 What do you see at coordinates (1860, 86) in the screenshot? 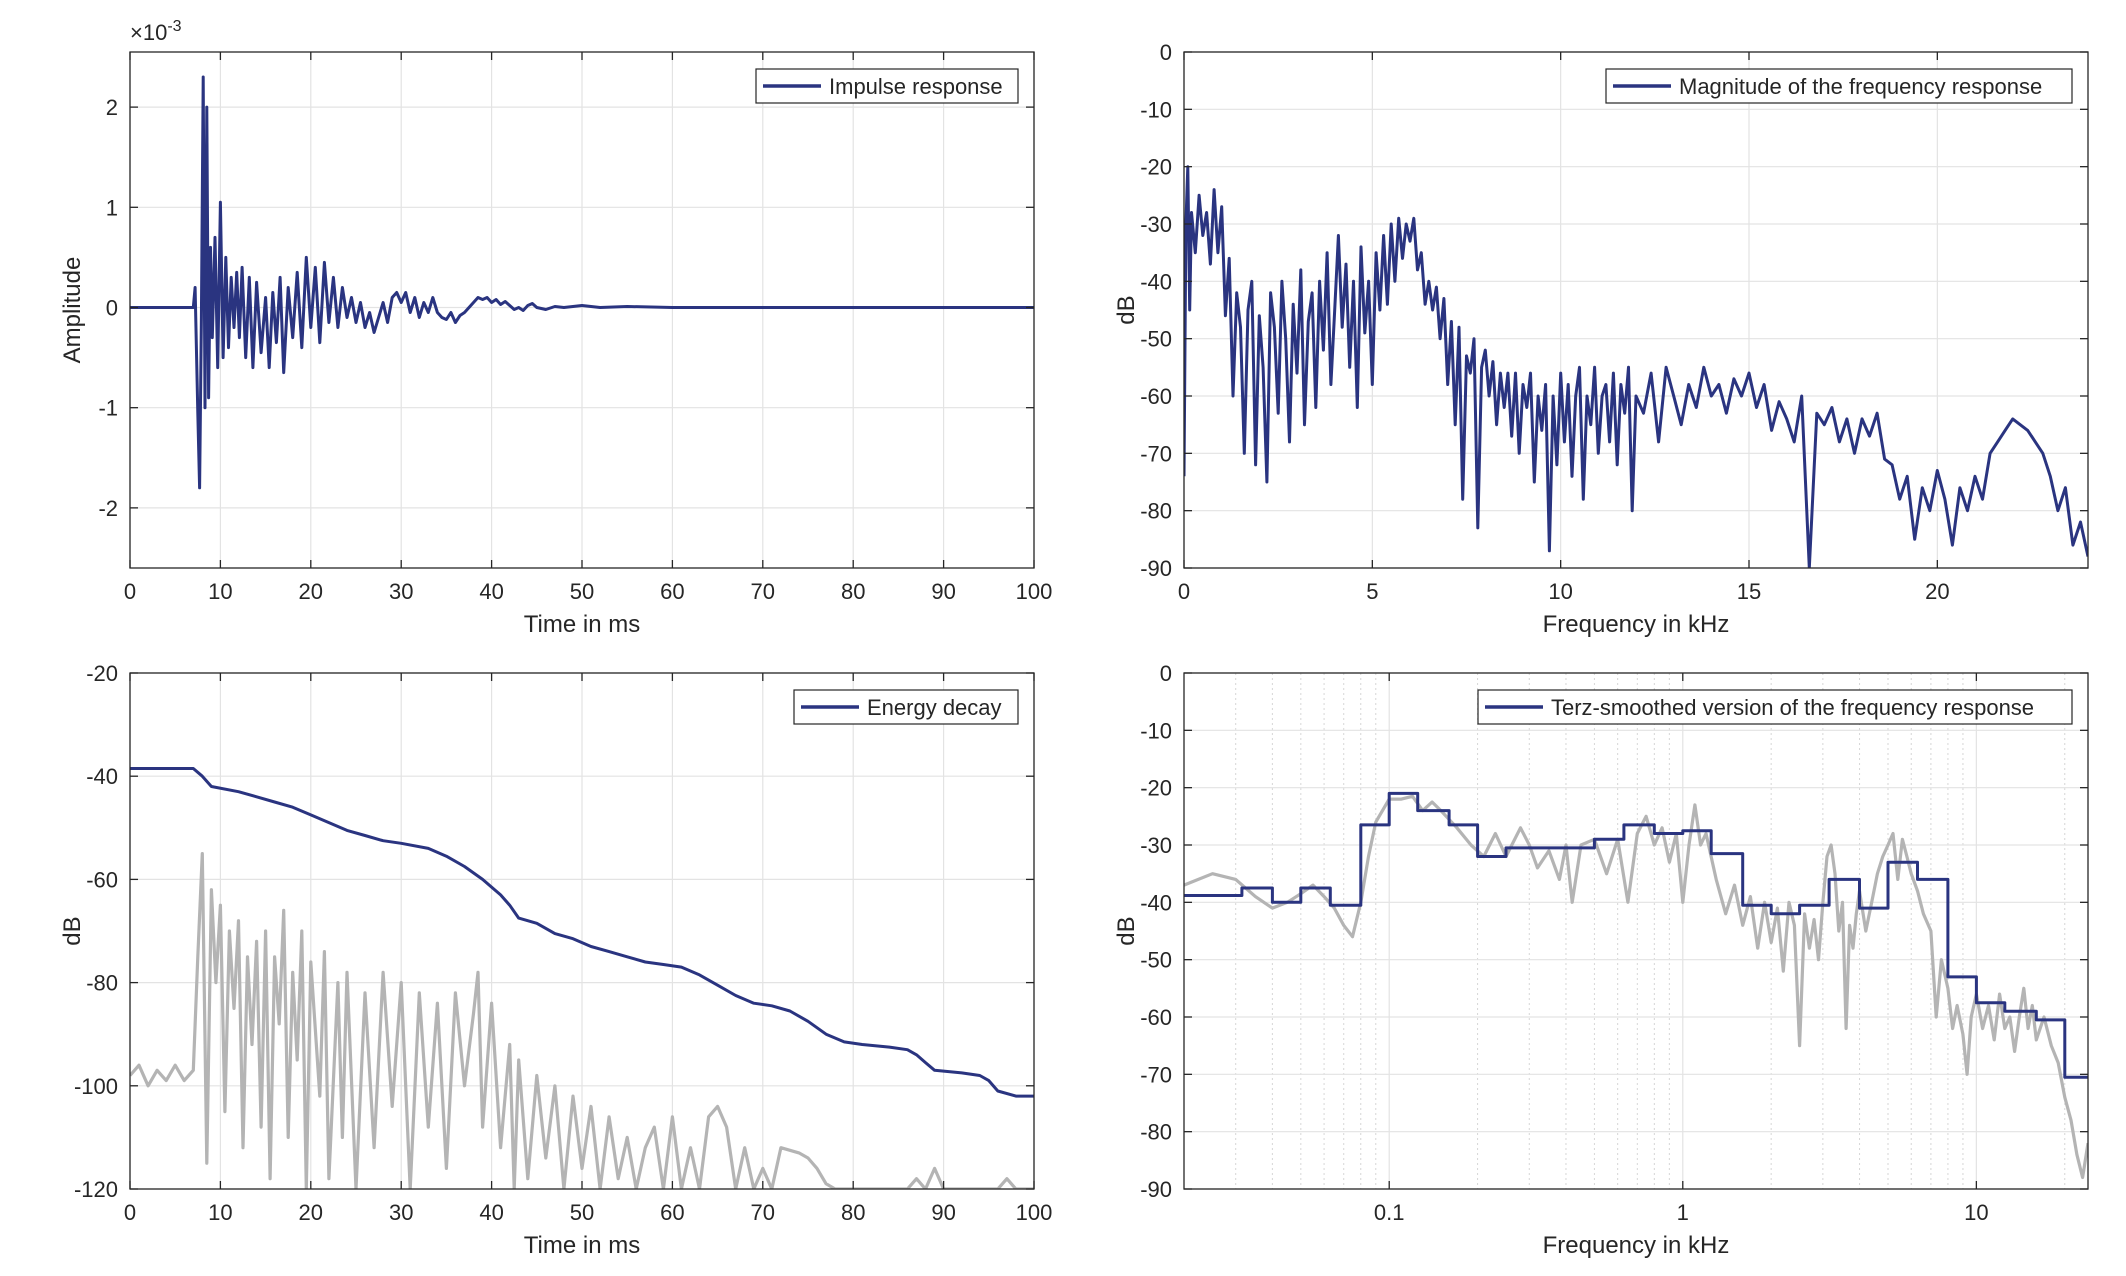
I see `legend-label: Magnitude of the frequency response` at bounding box center [1860, 86].